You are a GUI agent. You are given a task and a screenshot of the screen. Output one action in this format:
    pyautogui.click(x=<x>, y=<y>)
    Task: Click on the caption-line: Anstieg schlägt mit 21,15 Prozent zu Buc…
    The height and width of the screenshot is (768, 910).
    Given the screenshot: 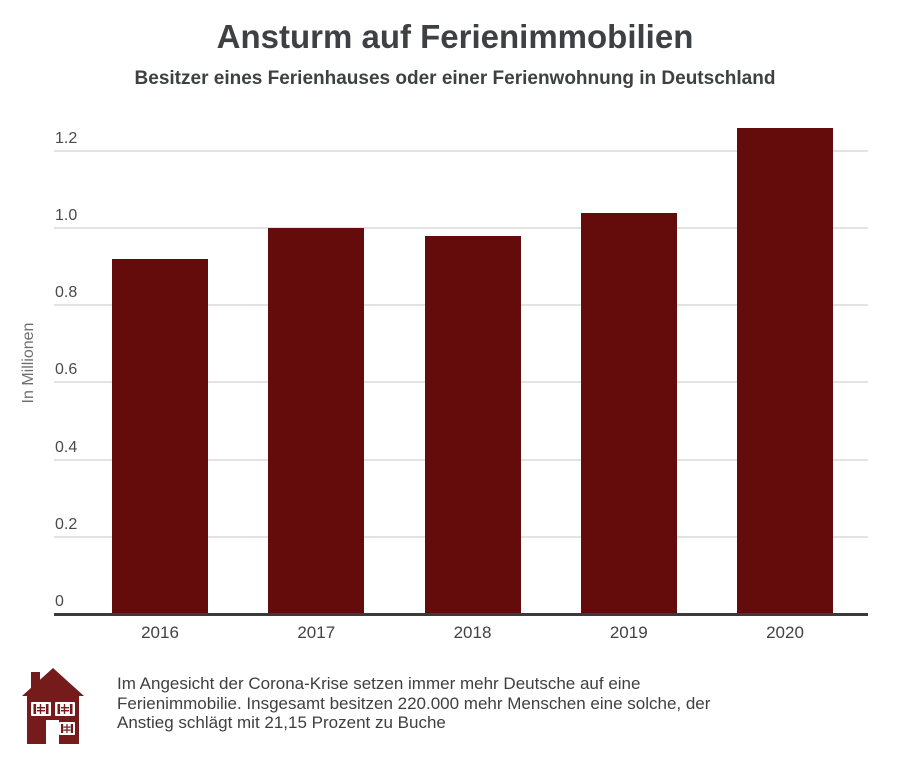 What is the action you would take?
    pyautogui.click(x=281, y=722)
    